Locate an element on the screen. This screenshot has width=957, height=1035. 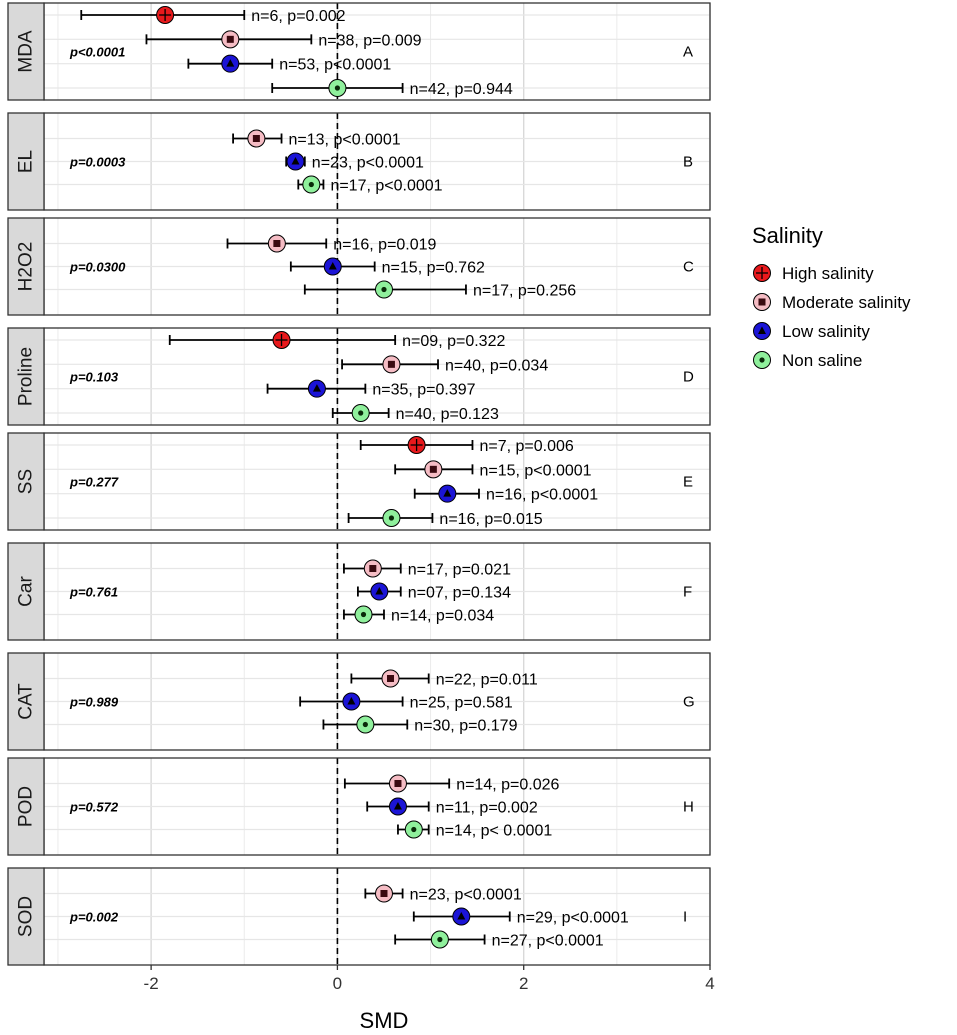
strip-label: CAT is located at coordinates (26, 701).